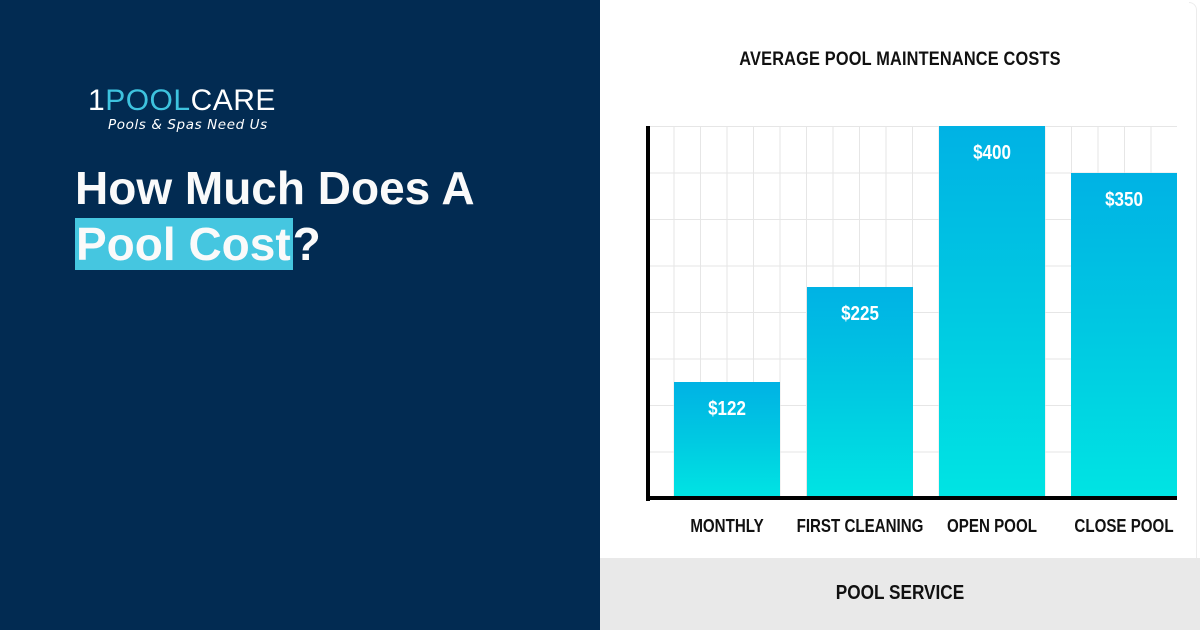  I want to click on bar-value-label: $122, so click(727, 409).